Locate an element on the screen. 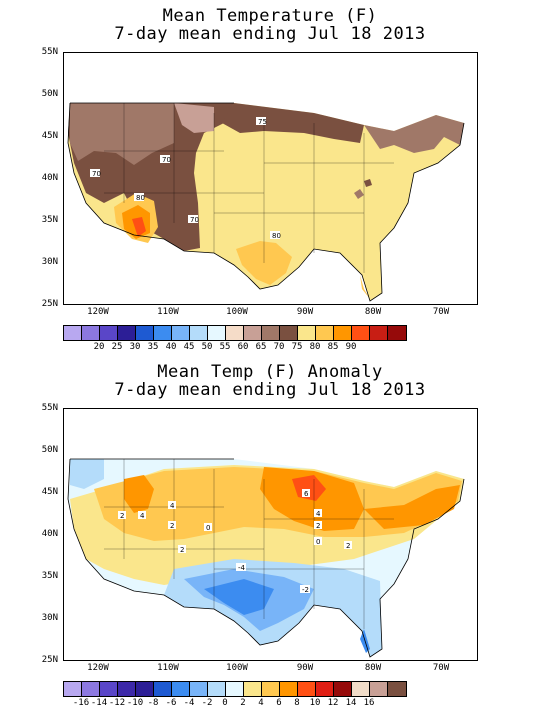 Image resolution: width=540 pixels, height=709 pixels. panel2-subtitle: 7-day mean ending Jul 18 2013 is located at coordinates (270, 390).